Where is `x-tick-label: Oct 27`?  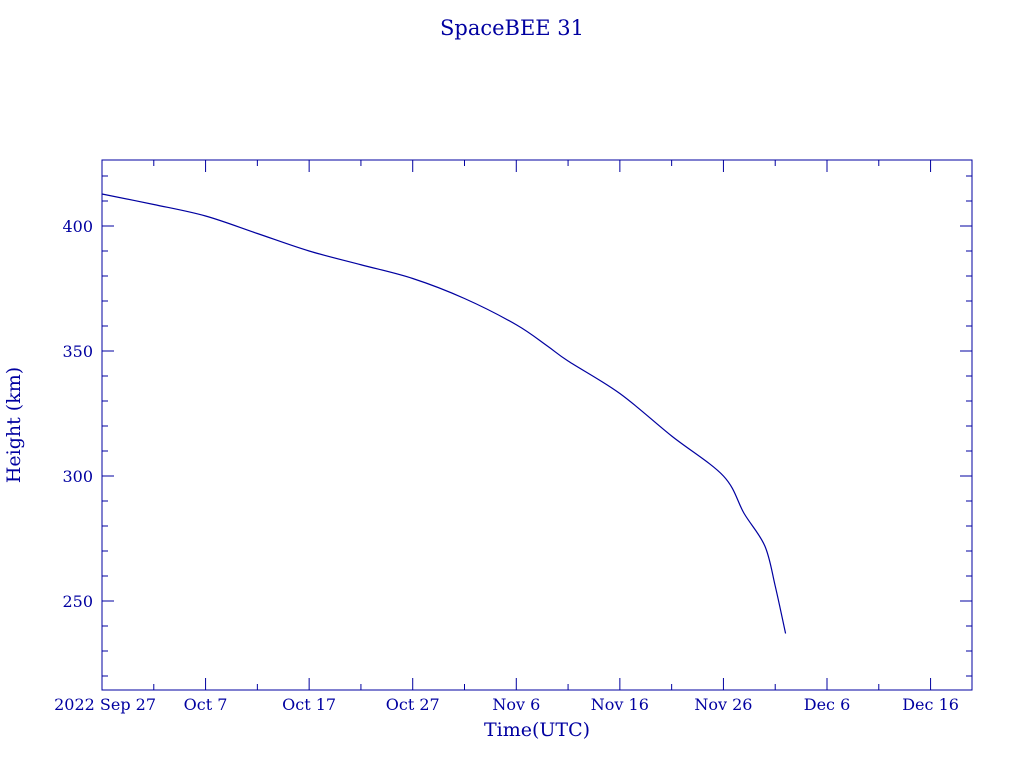 x-tick-label: Oct 27 is located at coordinates (413, 704).